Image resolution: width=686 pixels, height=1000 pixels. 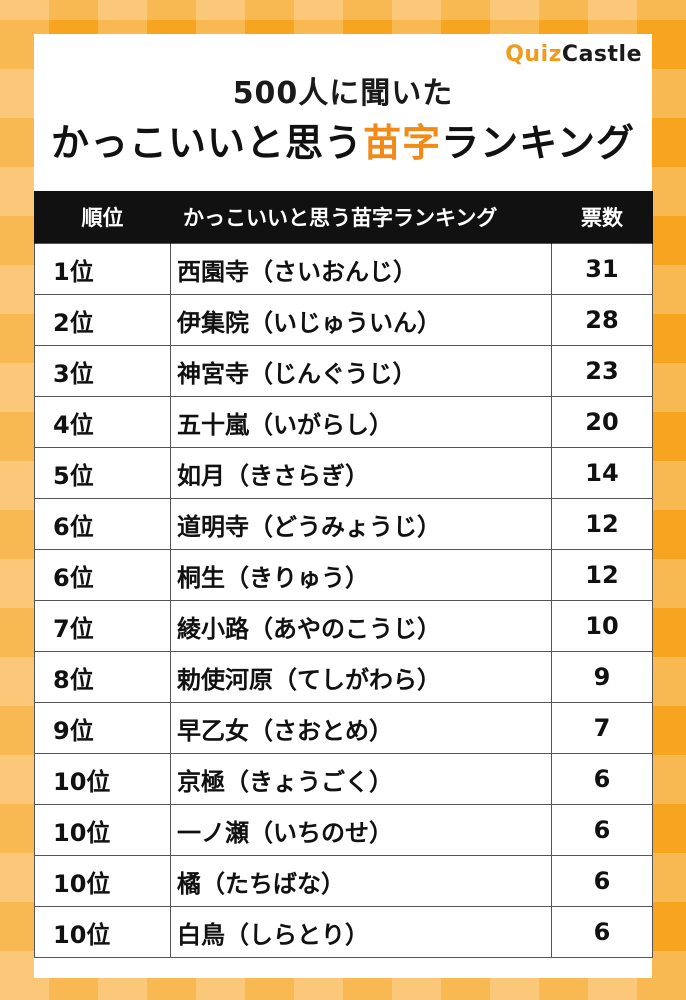 I want to click on name-cell: 伊集院（いじゅういん）, so click(x=361, y=320).